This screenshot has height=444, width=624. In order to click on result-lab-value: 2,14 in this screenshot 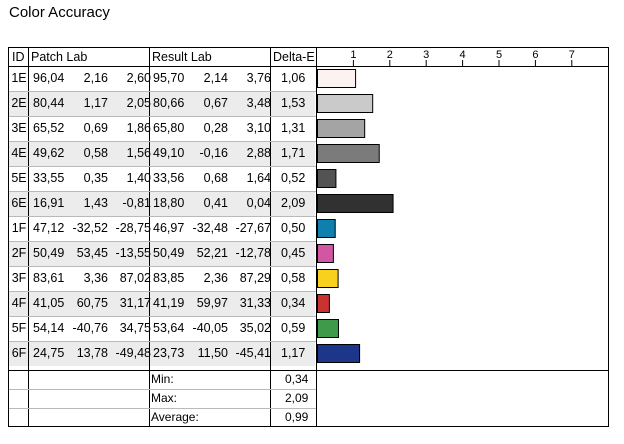, I will do `click(215, 78)`.